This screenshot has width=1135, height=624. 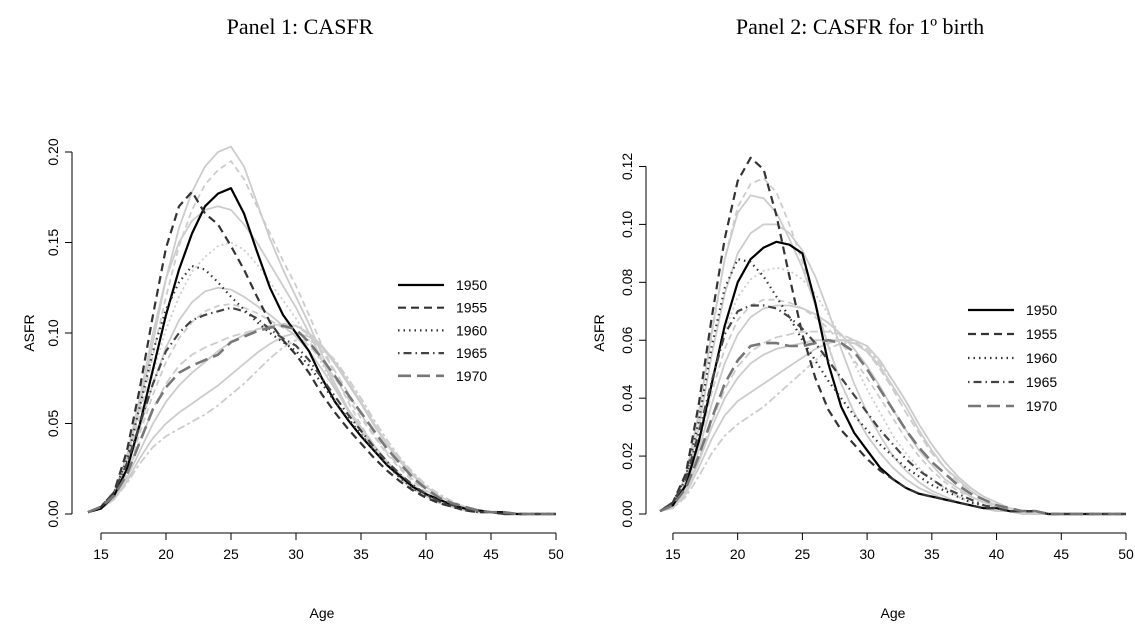 I want to click on y-tick-label: 0.15, so click(x=53, y=242).